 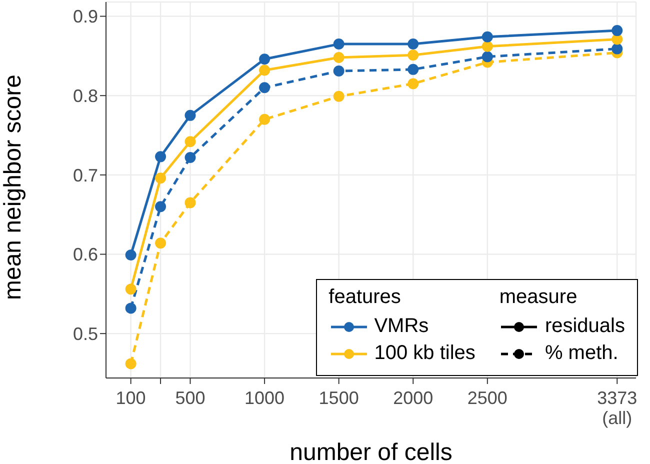 I want to click on x-axis-title: number of cells, so click(x=371, y=451).